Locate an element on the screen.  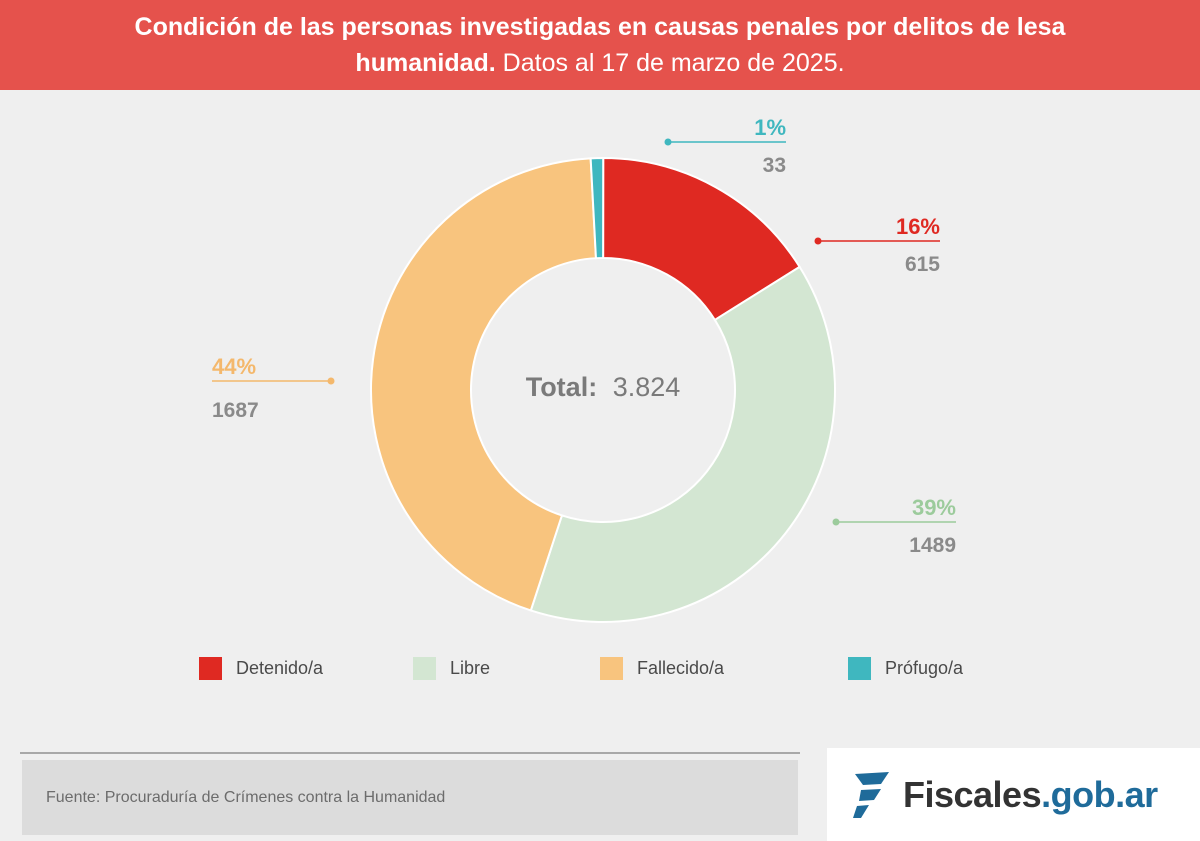
legend-label-detenido: Detenido/a is located at coordinates (280, 667).